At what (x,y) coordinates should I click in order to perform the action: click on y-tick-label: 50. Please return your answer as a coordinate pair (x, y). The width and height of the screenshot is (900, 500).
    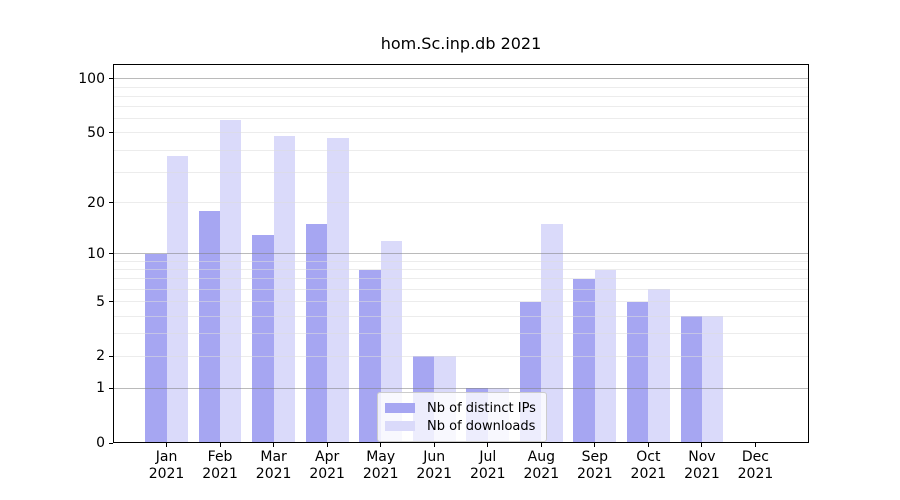
    Looking at the image, I should click on (96, 132).